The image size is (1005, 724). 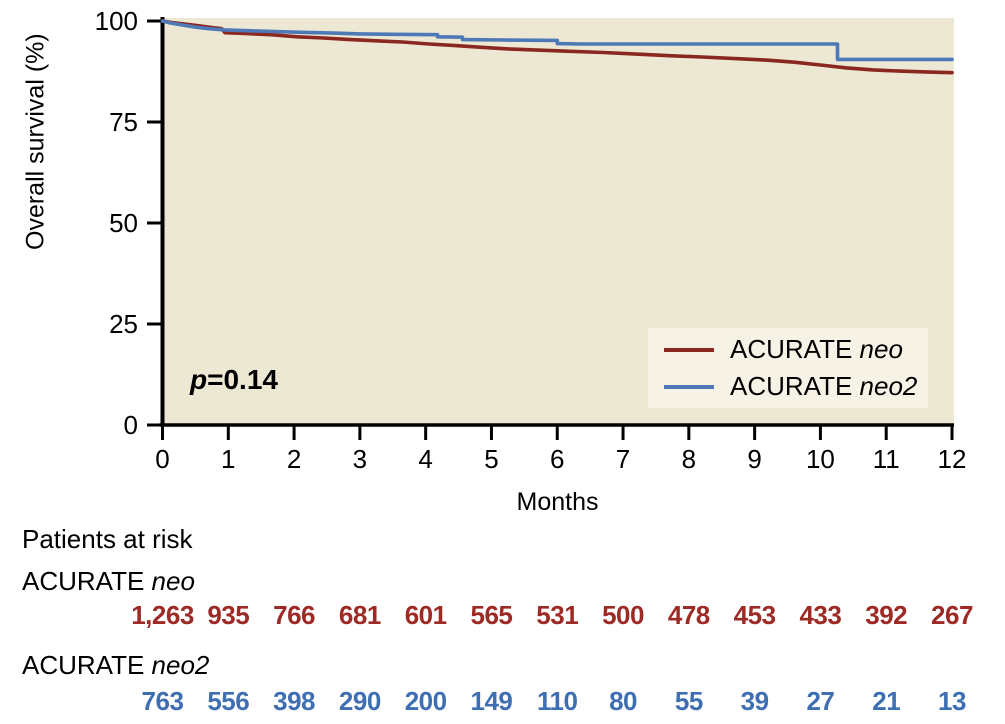 I want to click on risk-count: 433, so click(x=820, y=615).